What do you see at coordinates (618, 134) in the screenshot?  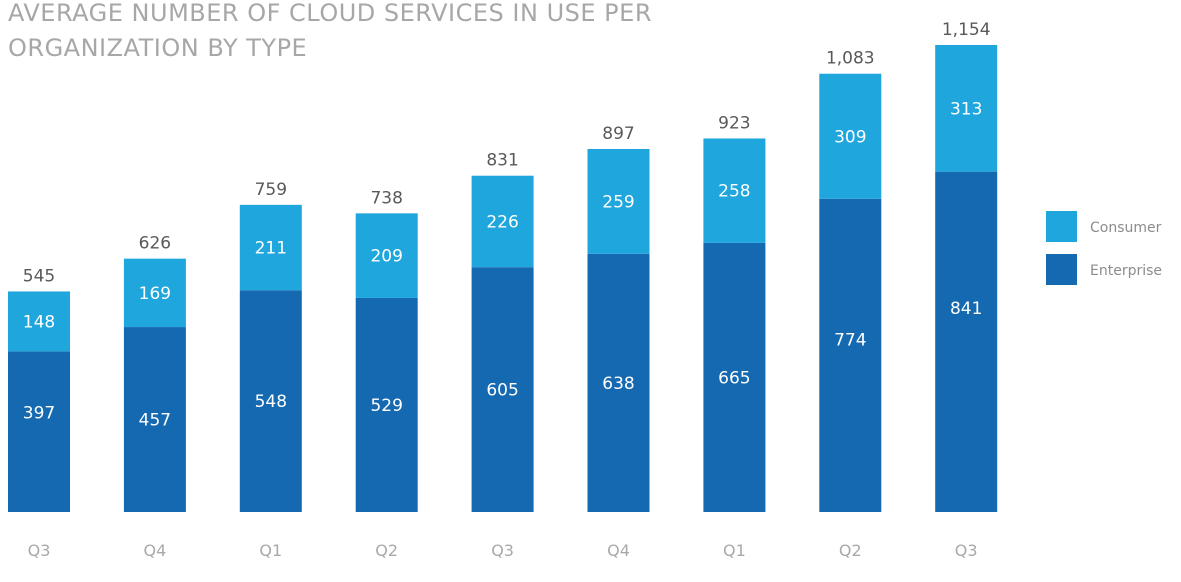 I see `total-value-label: 897` at bounding box center [618, 134].